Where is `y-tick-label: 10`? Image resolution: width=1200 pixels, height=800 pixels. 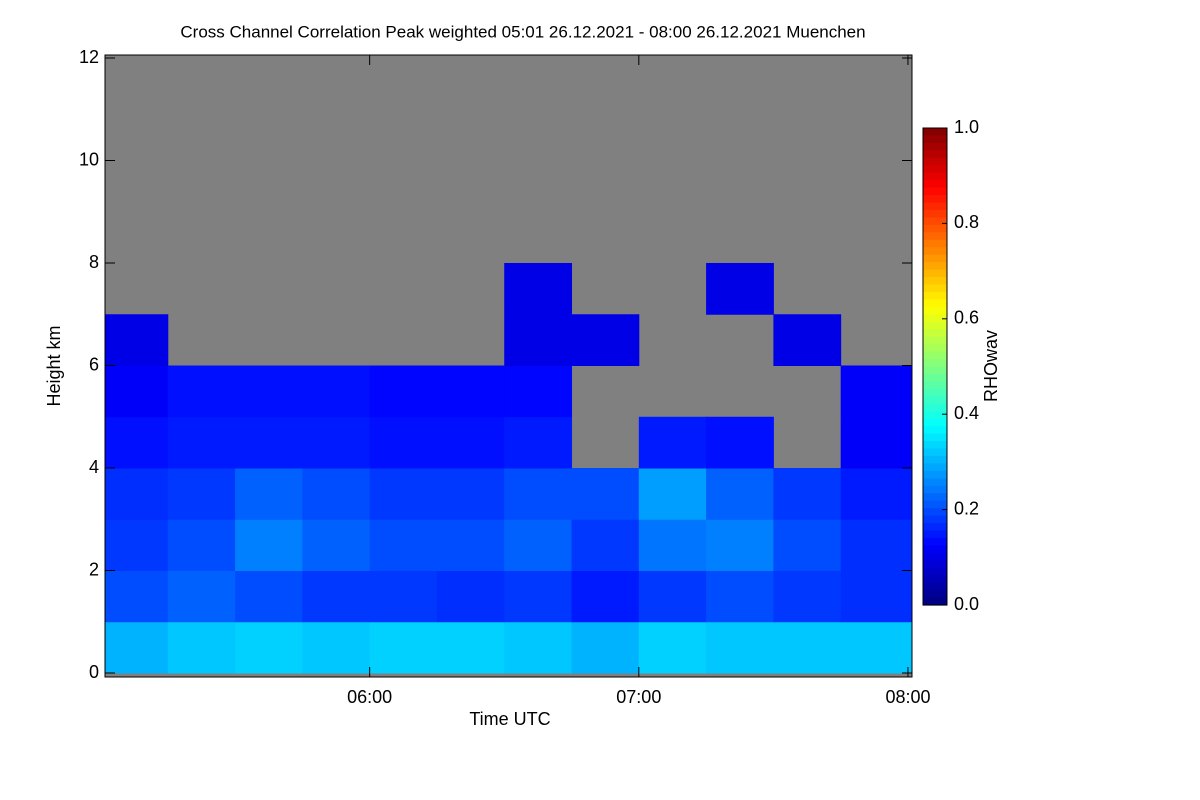
y-tick-label: 10 is located at coordinates (89, 159).